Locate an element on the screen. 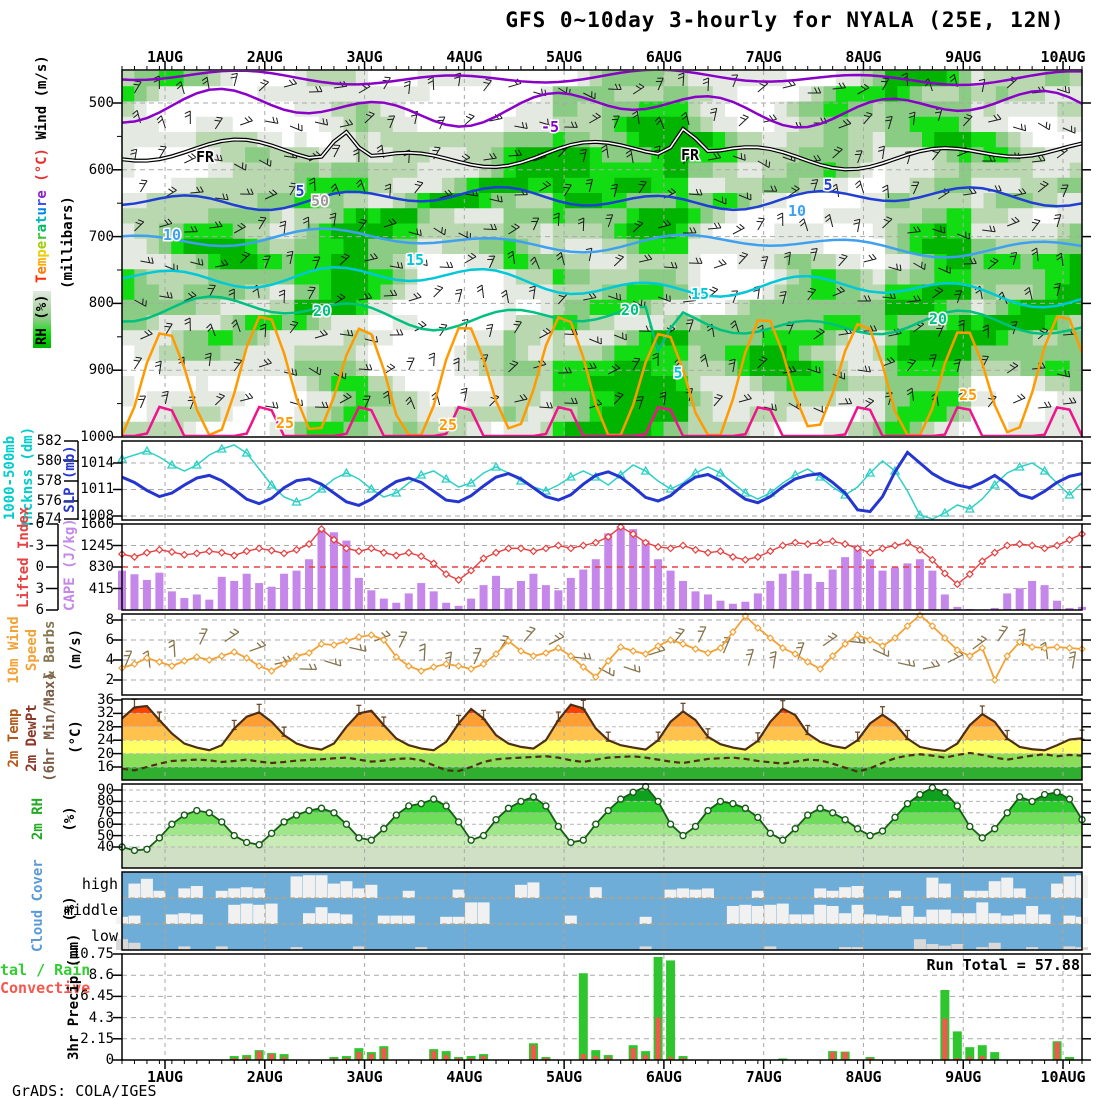 This screenshot has width=1100, height=1100. tick-label: 582 is located at coordinates (49, 441).